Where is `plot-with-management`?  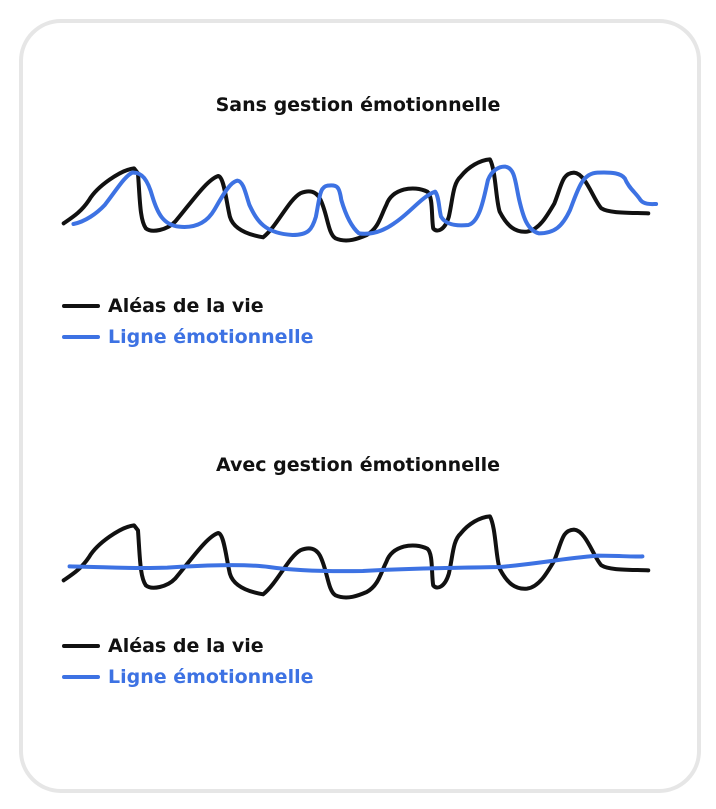
plot-with-management is located at coordinates (355, 557).